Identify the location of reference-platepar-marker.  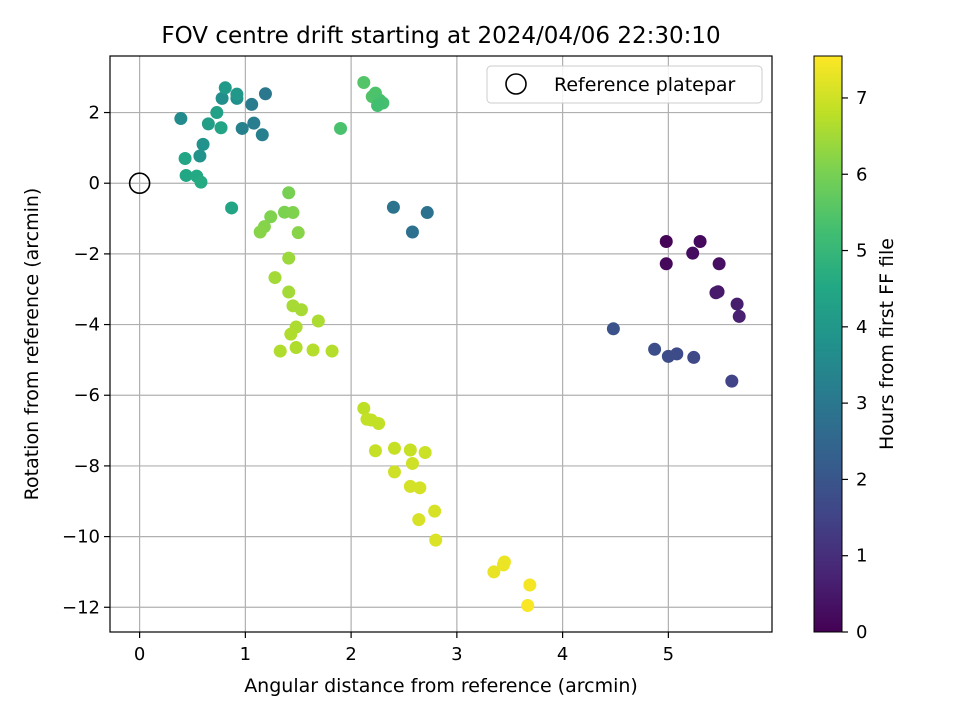
(139, 183).